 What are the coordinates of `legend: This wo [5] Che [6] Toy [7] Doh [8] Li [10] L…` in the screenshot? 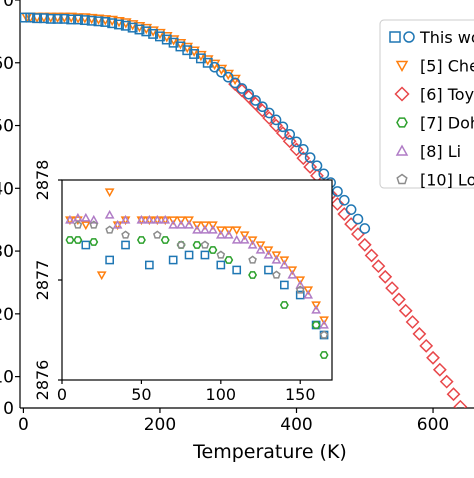 It's located at (426, 104).